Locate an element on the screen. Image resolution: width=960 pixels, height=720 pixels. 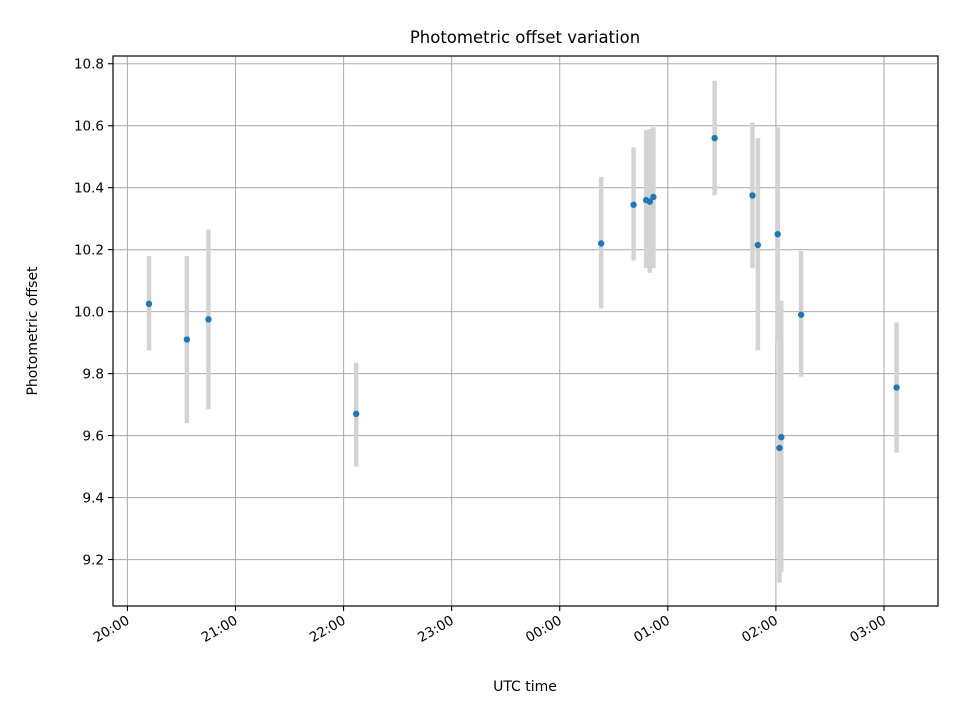
x-axis-label: UTC time is located at coordinates (525, 687).